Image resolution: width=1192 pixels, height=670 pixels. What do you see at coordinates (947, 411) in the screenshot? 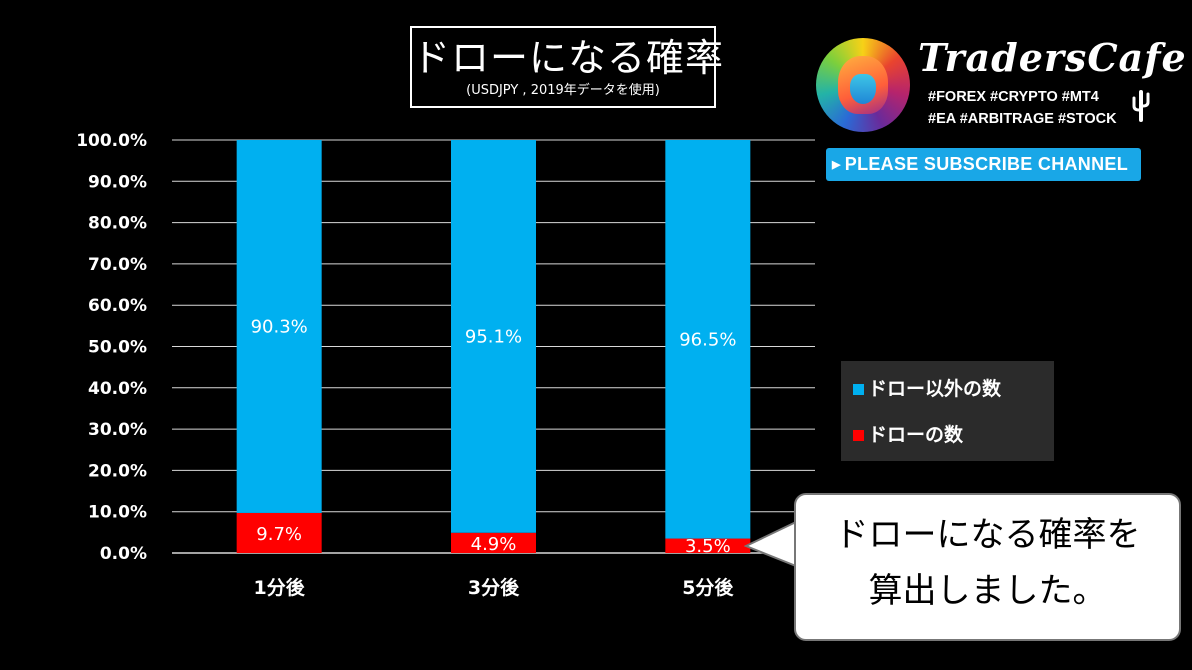
I see `legend: ドロー以外の数 ドローの数` at bounding box center [947, 411].